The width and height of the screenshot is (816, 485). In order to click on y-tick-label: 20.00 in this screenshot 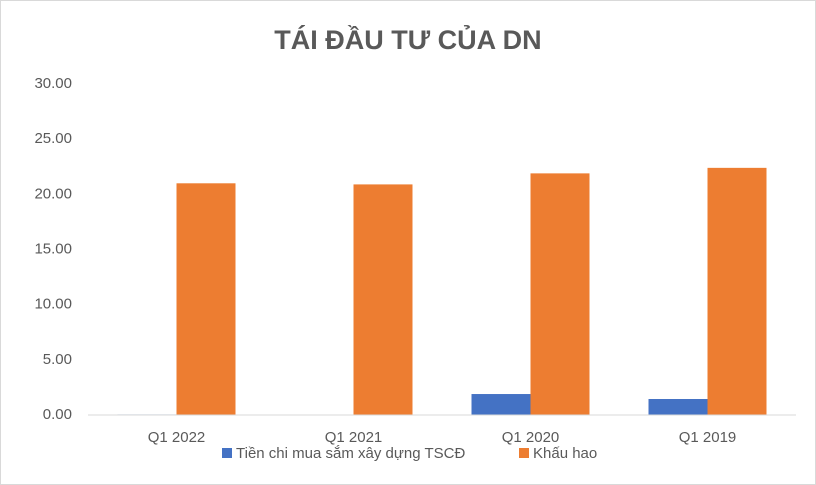, I will do `click(53, 193)`.